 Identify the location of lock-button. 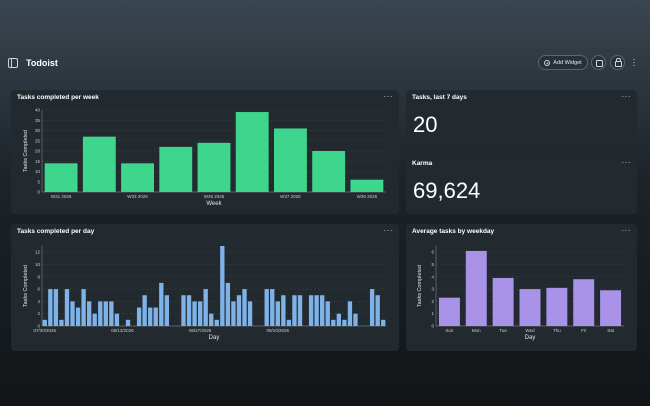
(617, 62).